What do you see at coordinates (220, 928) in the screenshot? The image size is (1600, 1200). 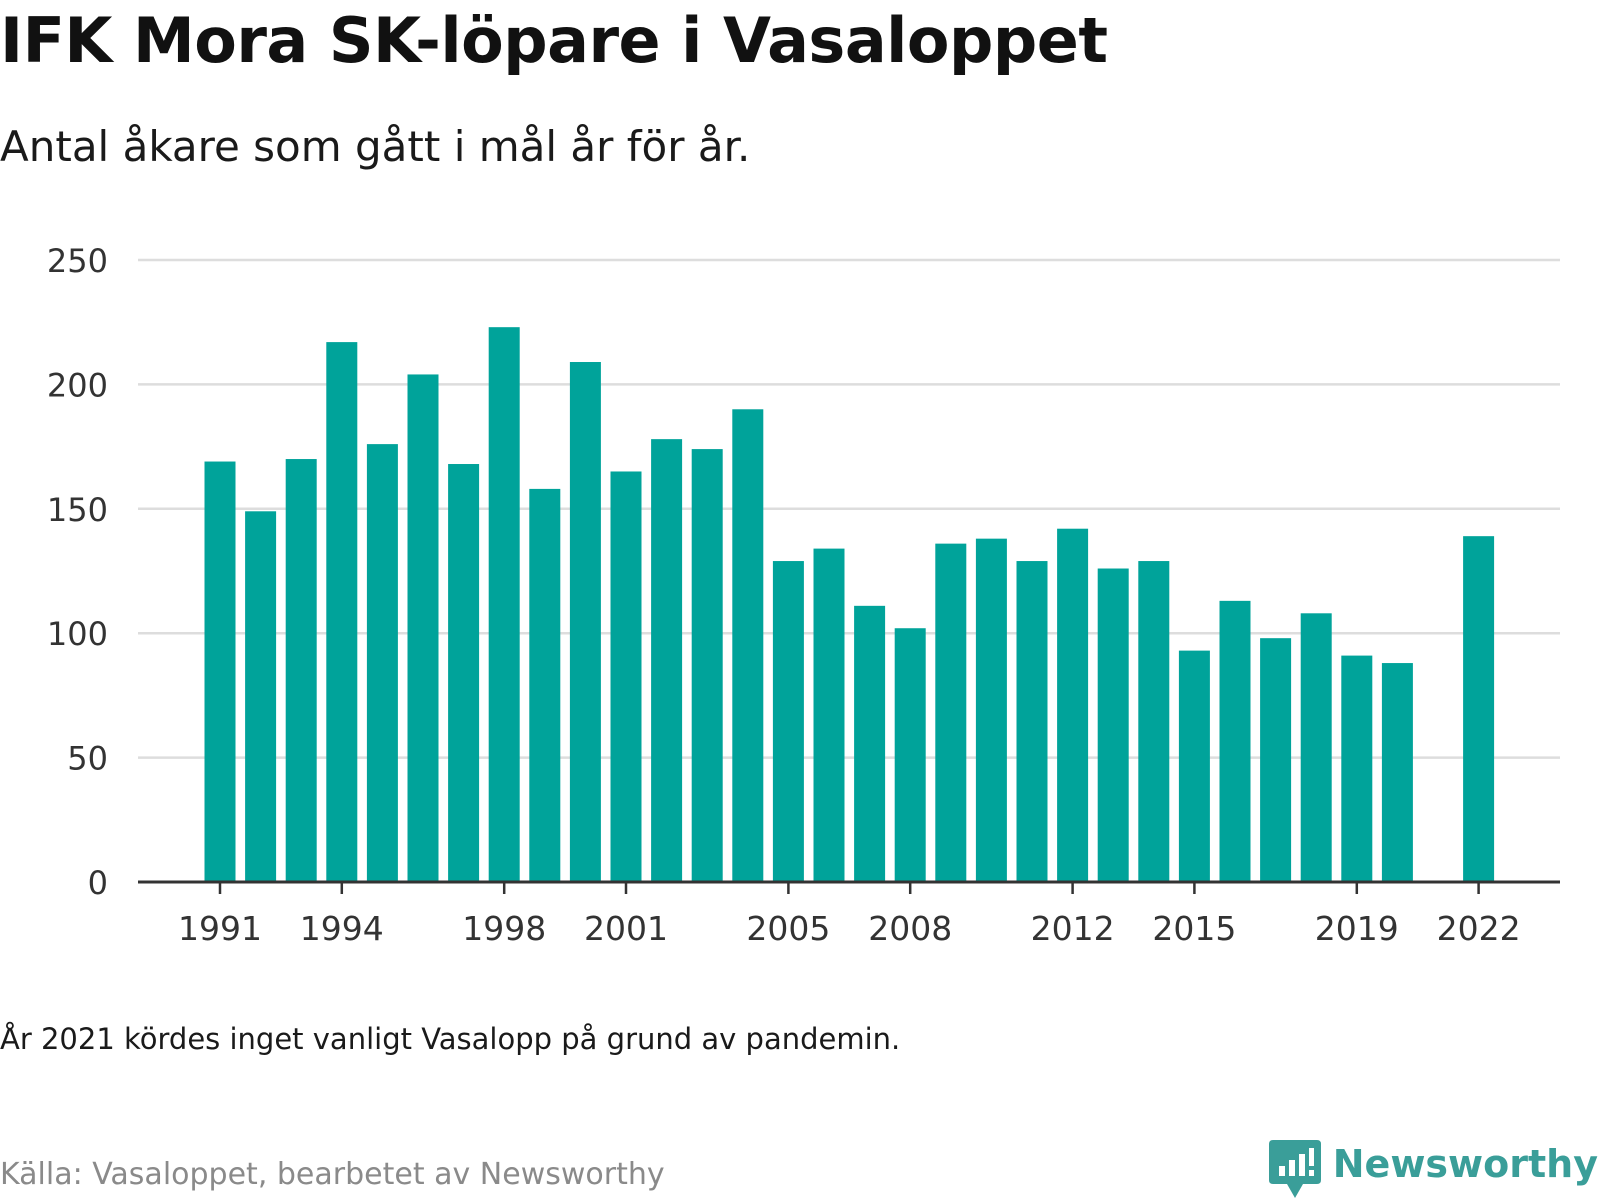 I see `x-tick-label: 1991` at bounding box center [220, 928].